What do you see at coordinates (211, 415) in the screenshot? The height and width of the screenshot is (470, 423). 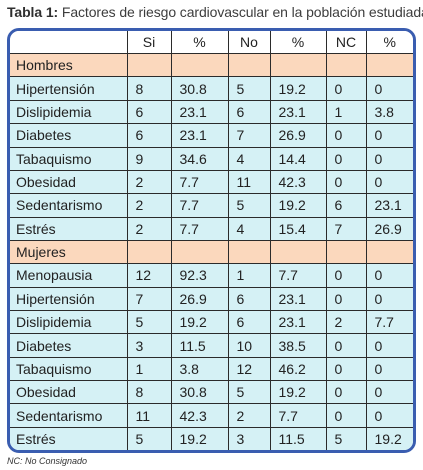 I see `table-row: Sedentarismo 11 42.3 2 7.7 0 0` at bounding box center [211, 415].